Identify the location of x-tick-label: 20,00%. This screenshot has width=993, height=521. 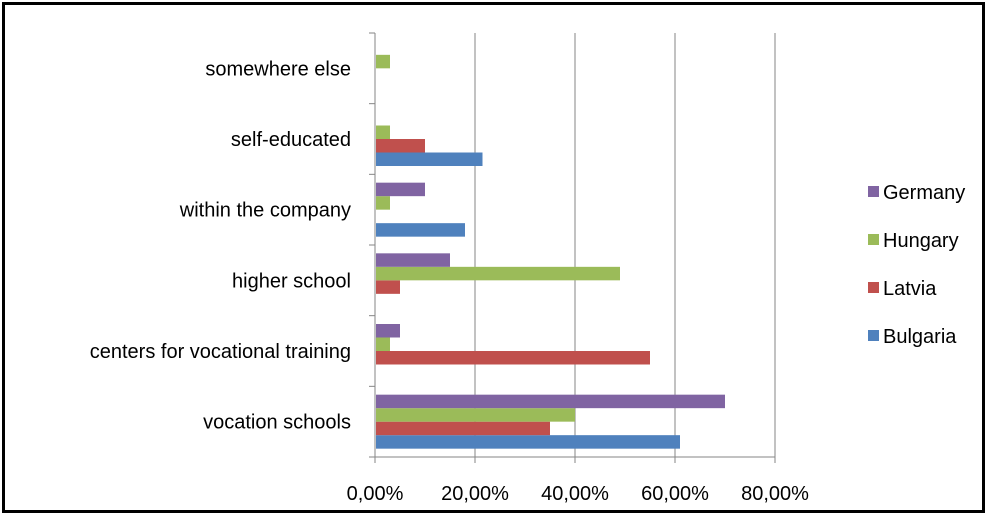
(475, 494).